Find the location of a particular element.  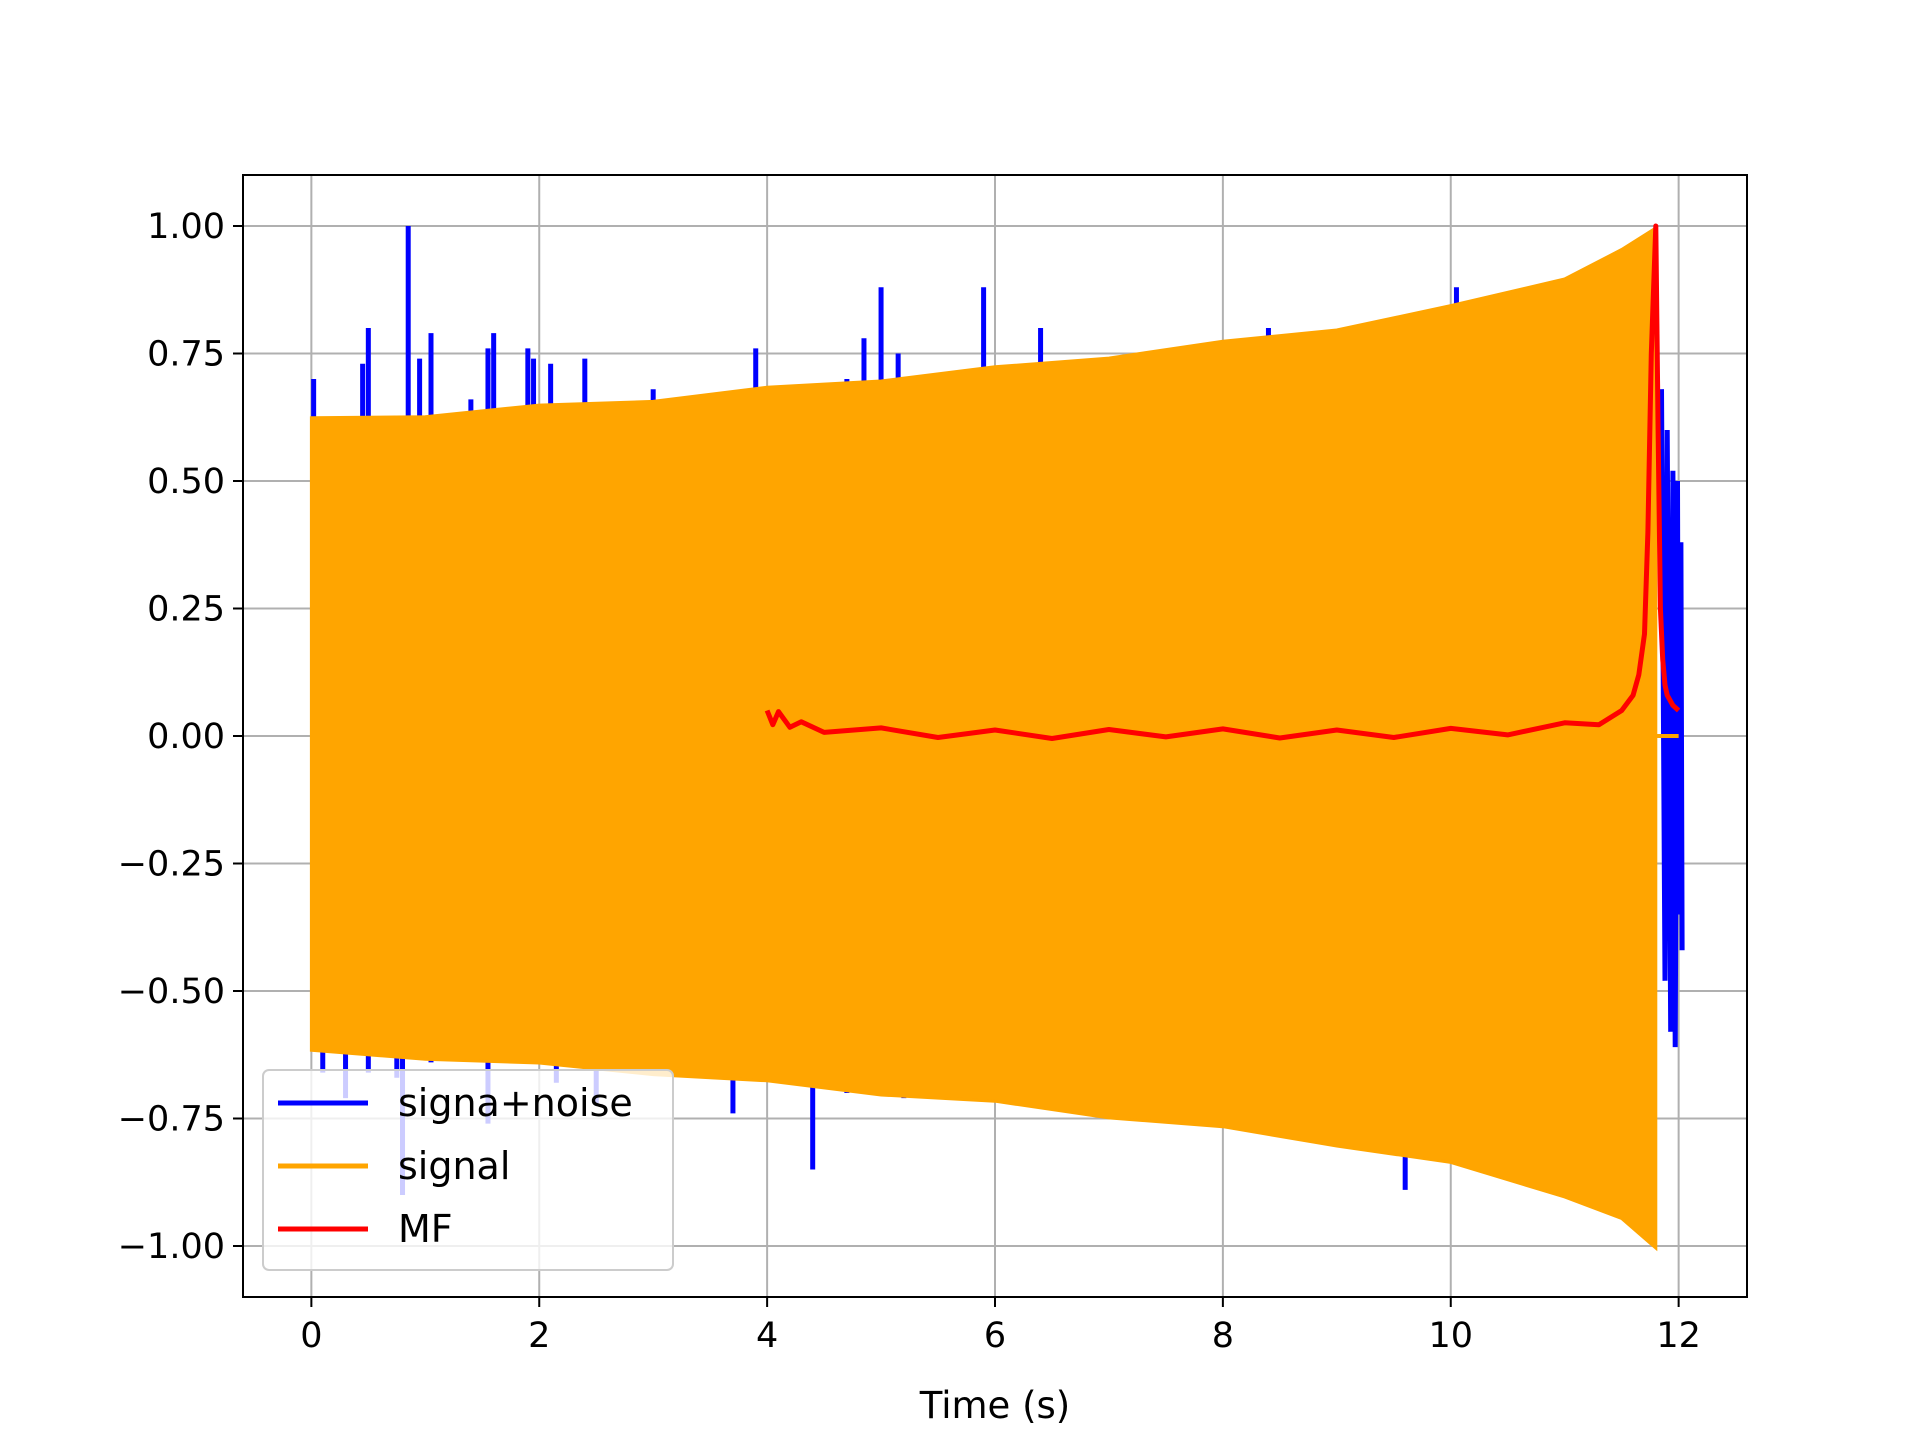

y-tick-label: 0.75 is located at coordinates (186, 355).